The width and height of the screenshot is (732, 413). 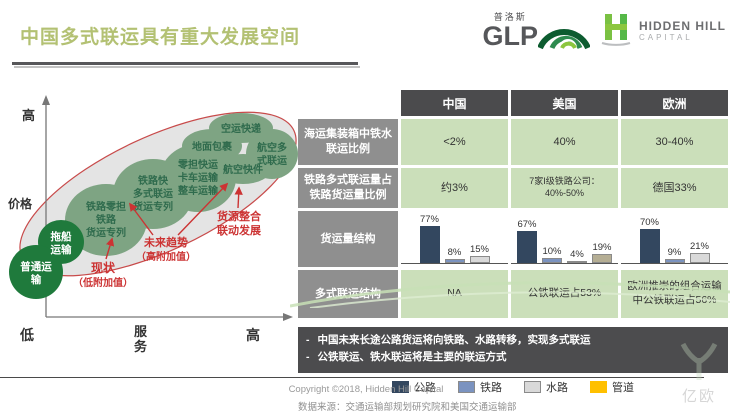 What do you see at coordinates (557, 387) in the screenshot?
I see `legend-label: 水路` at bounding box center [557, 387].